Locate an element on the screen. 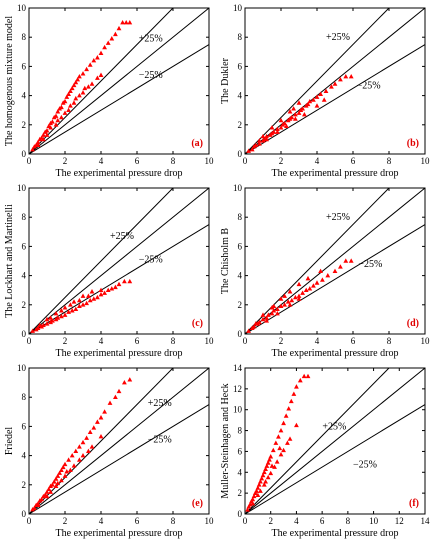 This screenshot has height=555, width=433. y-tick-label: 6 is located at coordinates (24, 246).